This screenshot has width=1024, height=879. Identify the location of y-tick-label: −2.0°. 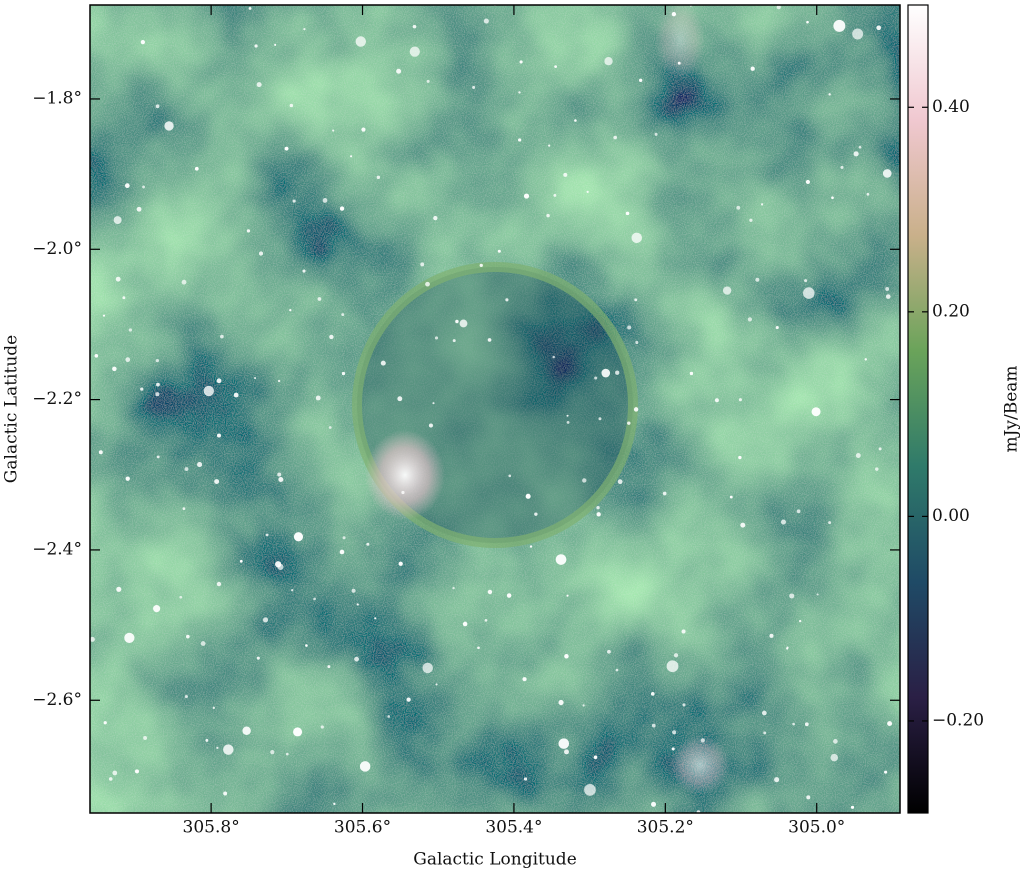
(57, 249).